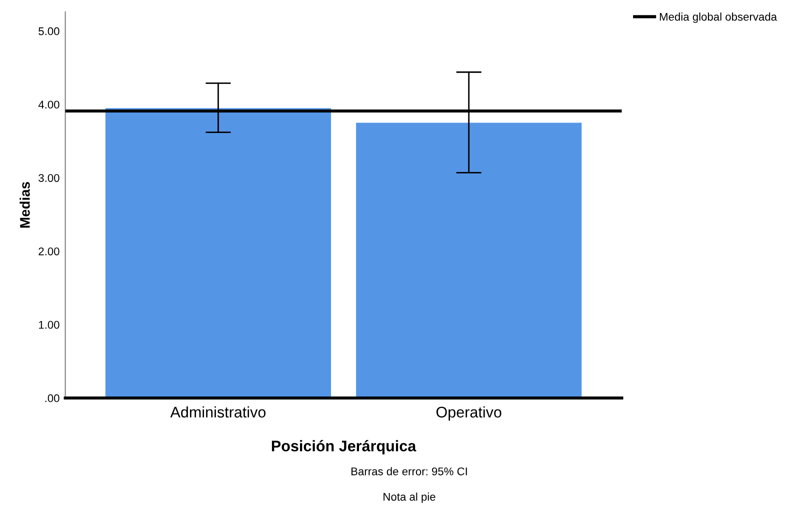 The image size is (787, 508). Describe the element at coordinates (49, 324) in the screenshot. I see `y-tick-label: 1.00` at that location.